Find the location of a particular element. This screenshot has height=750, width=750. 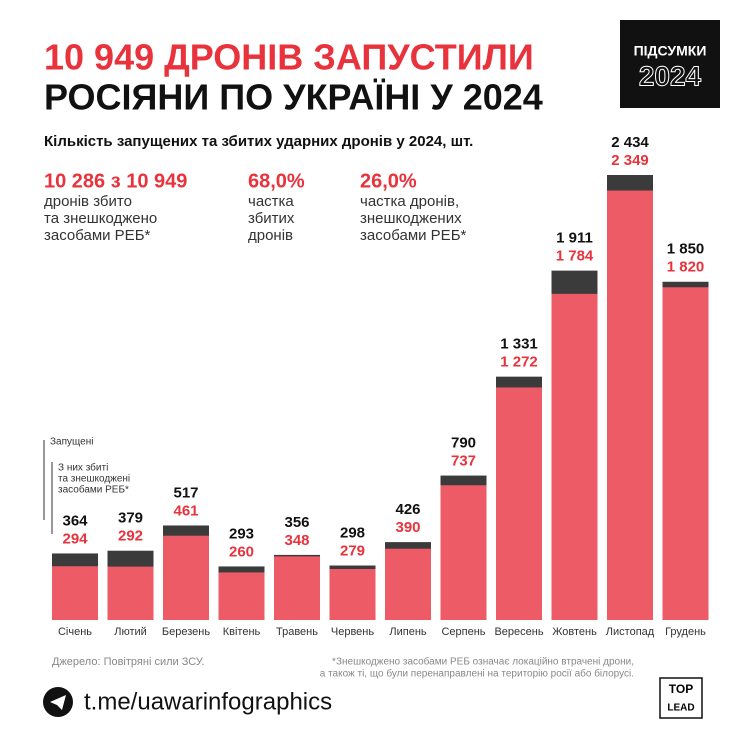

value-label-launched: 790 is located at coordinates (463, 443).